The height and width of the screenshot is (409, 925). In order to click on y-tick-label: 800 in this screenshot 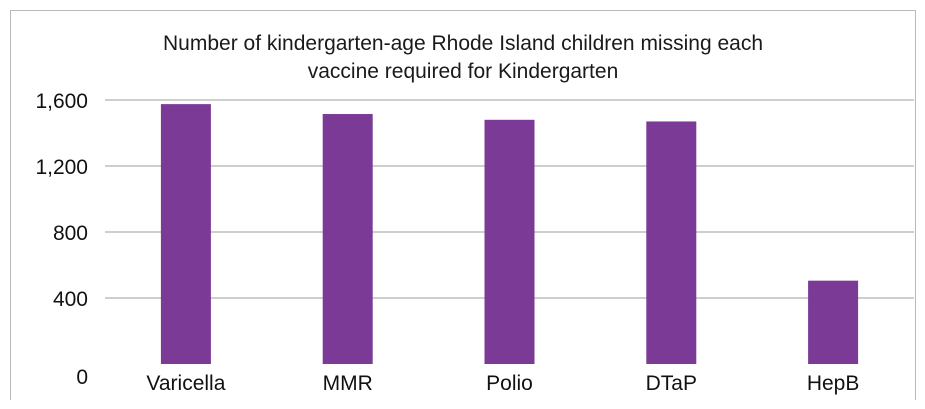, I will do `click(70, 233)`.